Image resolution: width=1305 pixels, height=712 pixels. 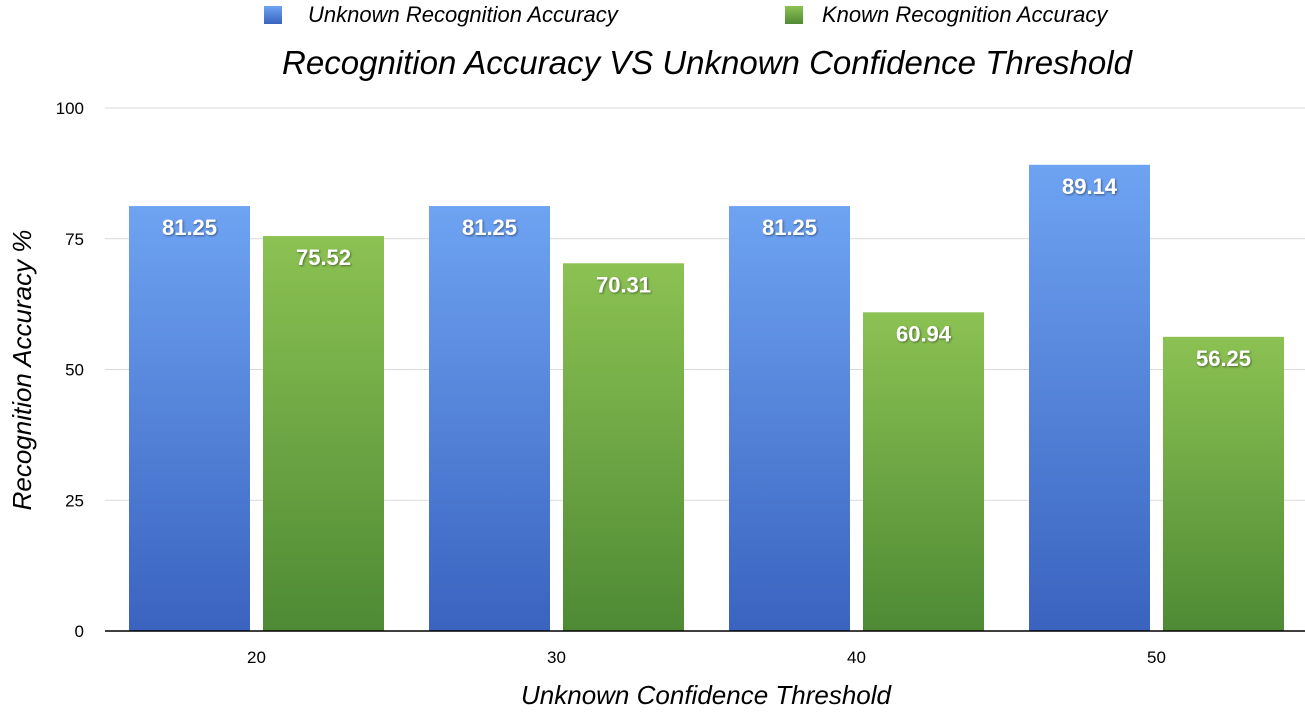 What do you see at coordinates (623, 284) in the screenshot?
I see `bar-label-known-30: 70.31` at bounding box center [623, 284].